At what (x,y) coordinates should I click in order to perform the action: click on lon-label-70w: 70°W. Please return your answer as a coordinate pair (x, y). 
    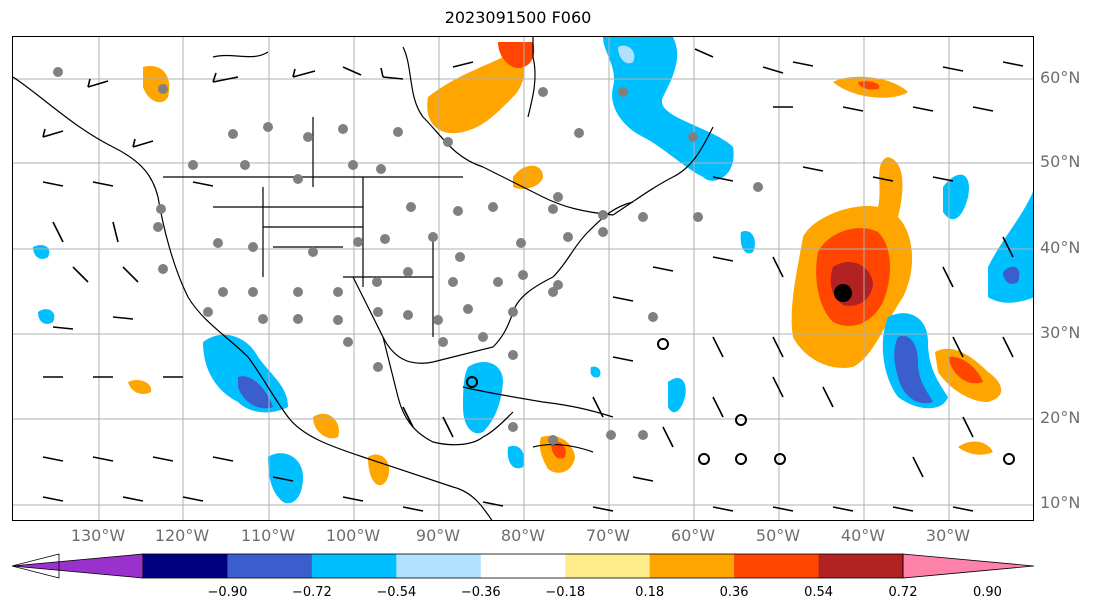
    Looking at the image, I should click on (608, 535).